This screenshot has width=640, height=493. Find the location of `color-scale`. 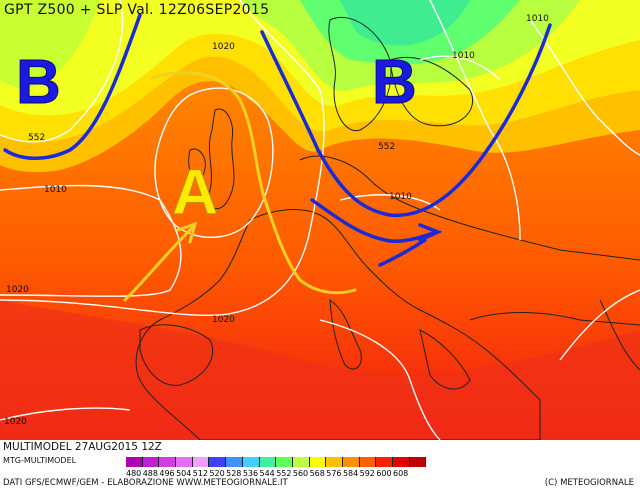

color-scale is located at coordinates (276, 462).